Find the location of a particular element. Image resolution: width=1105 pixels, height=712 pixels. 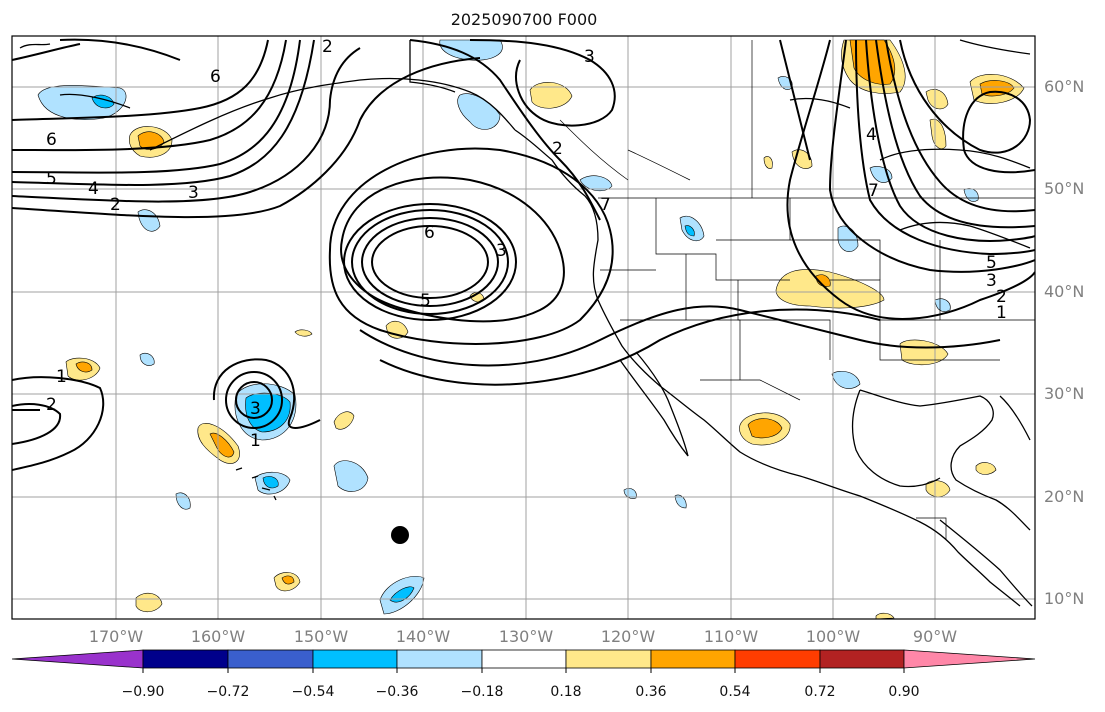

lon-label: 120°W is located at coordinates (628, 636).